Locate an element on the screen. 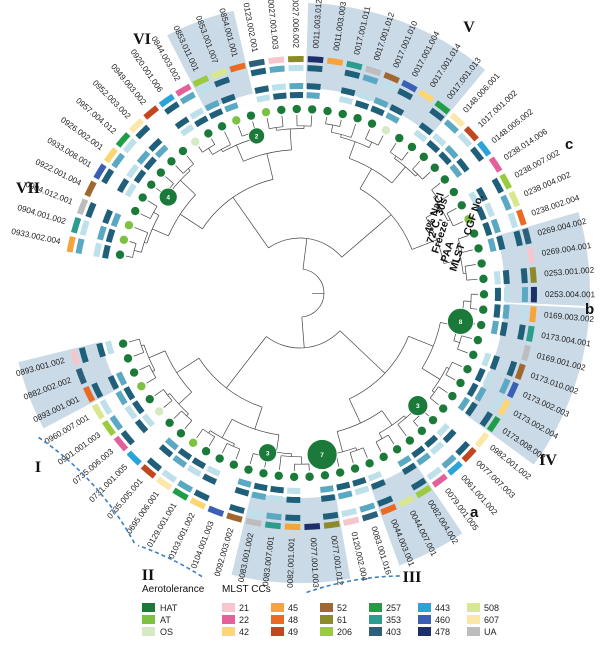 The image size is (600, 653). clade-node-count: 8 is located at coordinates (461, 322).